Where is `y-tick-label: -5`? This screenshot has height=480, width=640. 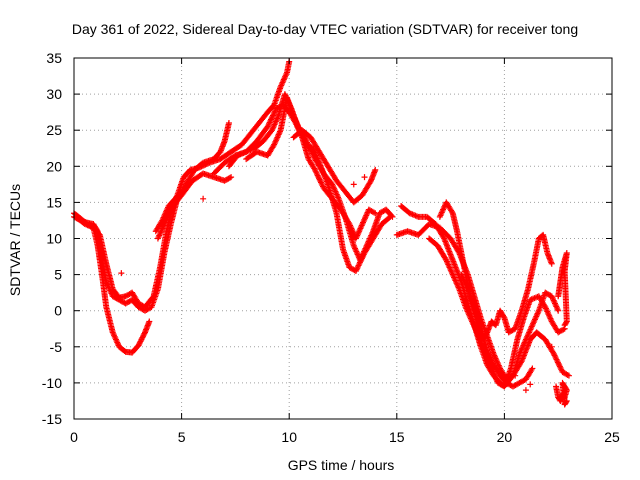
y-tick-label: -5 is located at coordinates (56, 347).